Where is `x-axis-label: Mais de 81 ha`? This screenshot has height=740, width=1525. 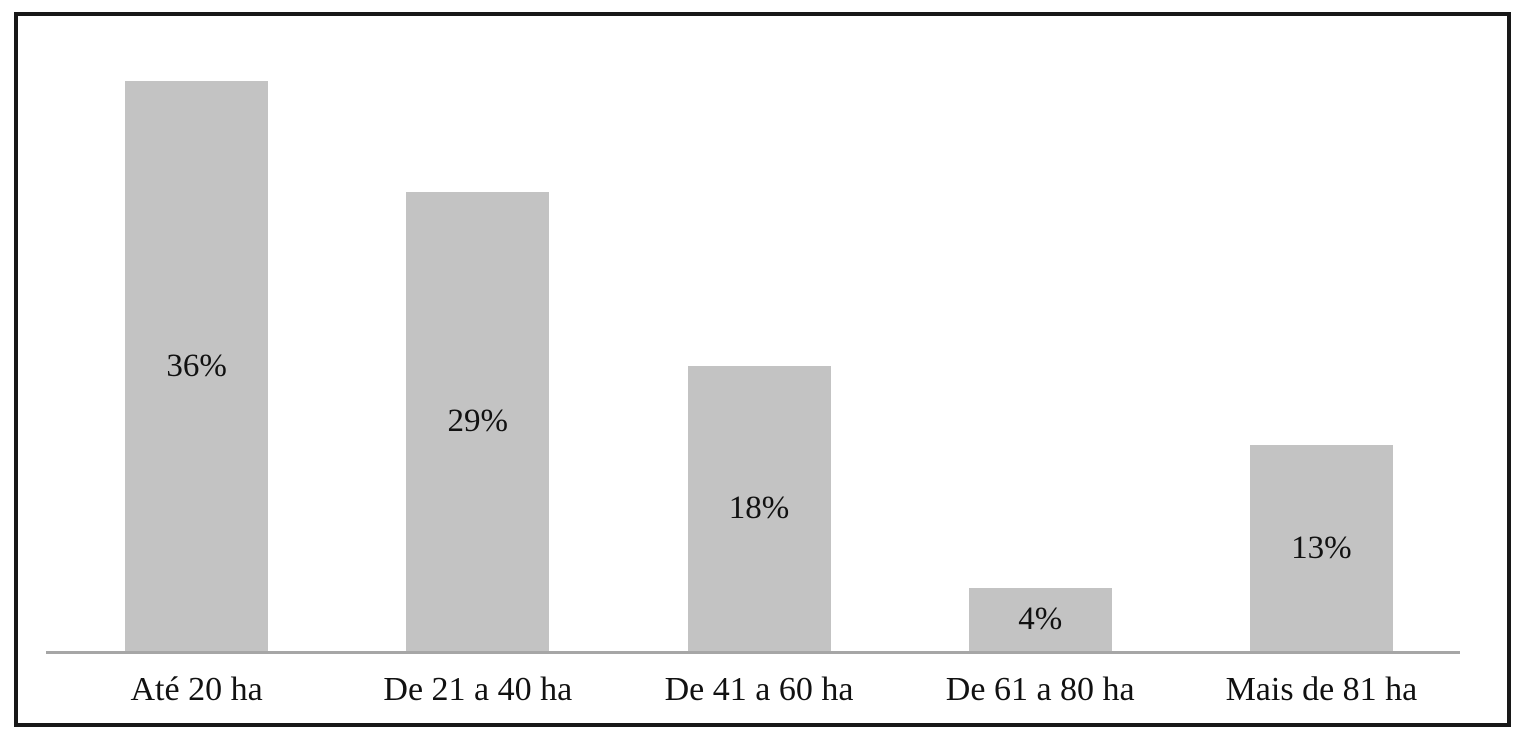 x-axis-label: Mais de 81 ha is located at coordinates (1321, 689).